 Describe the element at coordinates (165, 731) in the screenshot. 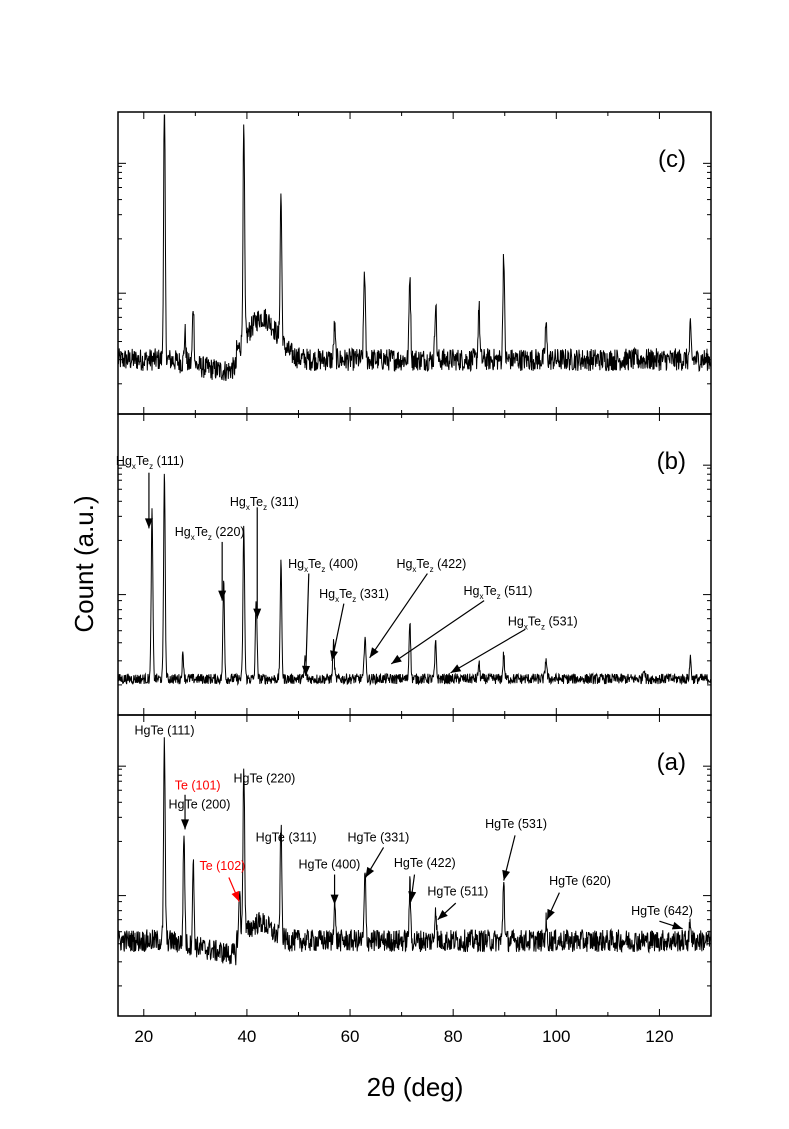

I see `peak-label: HgTe (111)` at that location.